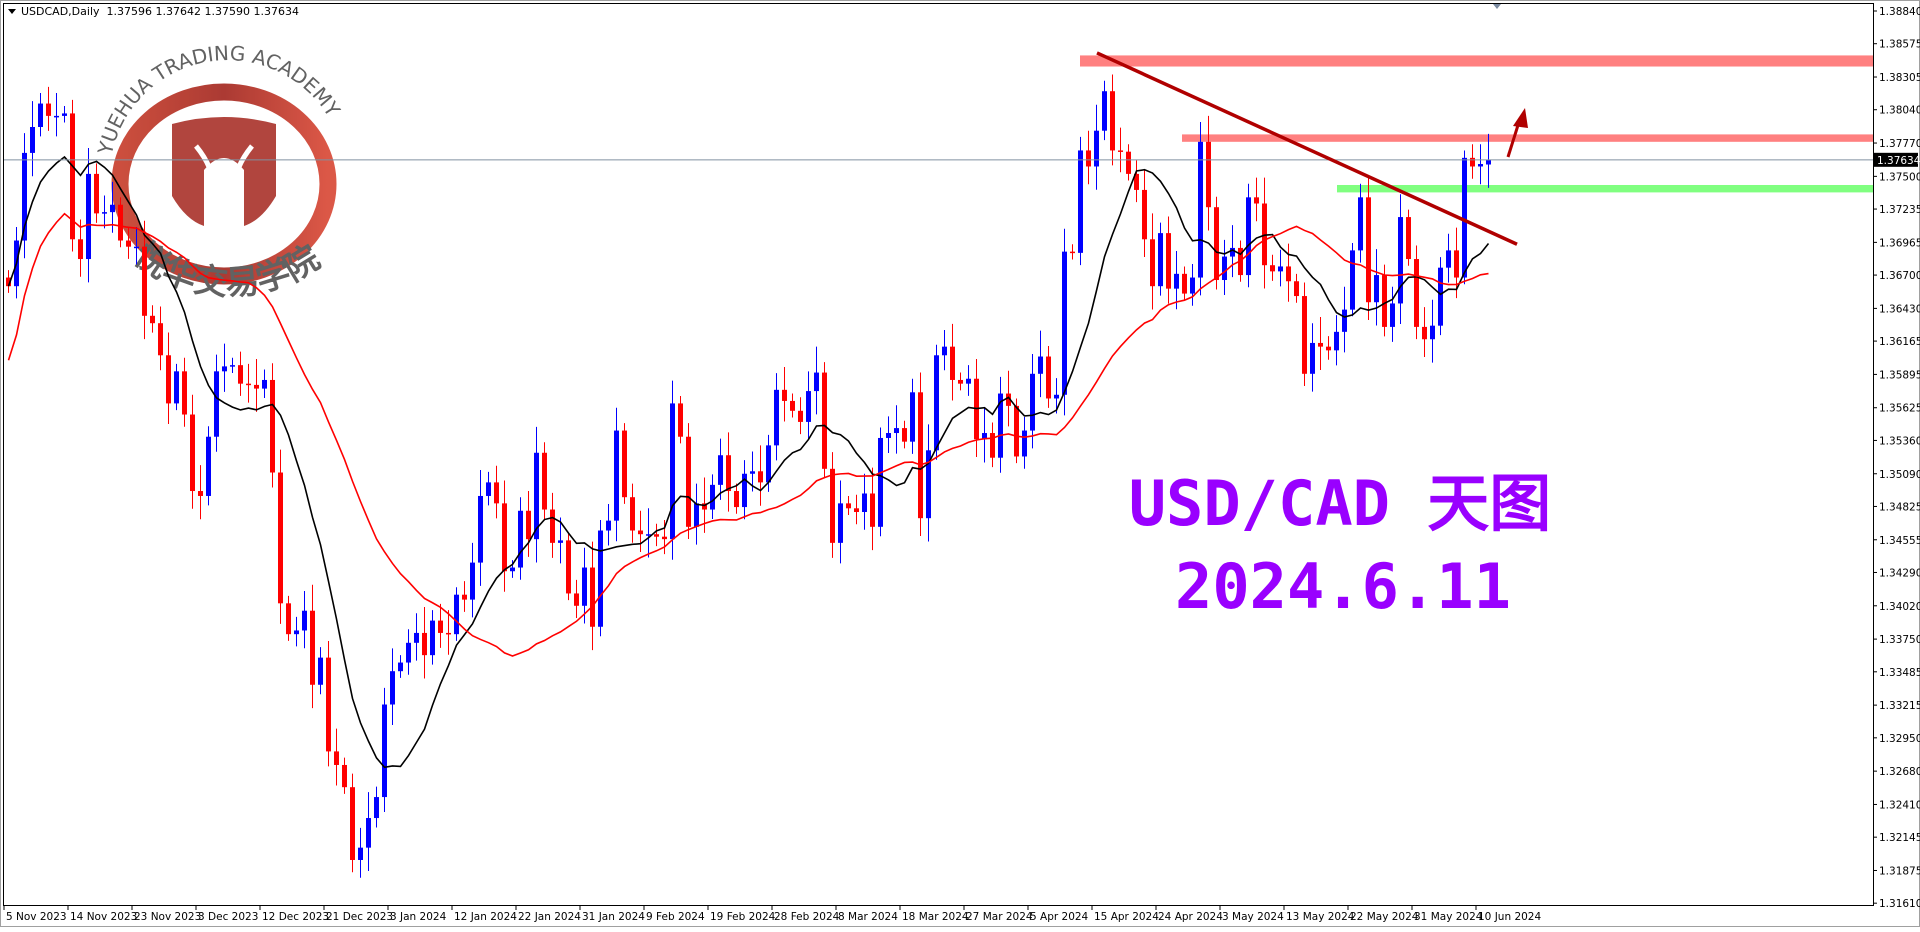 This screenshot has width=1920, height=932. Describe the element at coordinates (295, 917) in the screenshot. I see `x-tick-label: 12 Dec 2023` at that location.